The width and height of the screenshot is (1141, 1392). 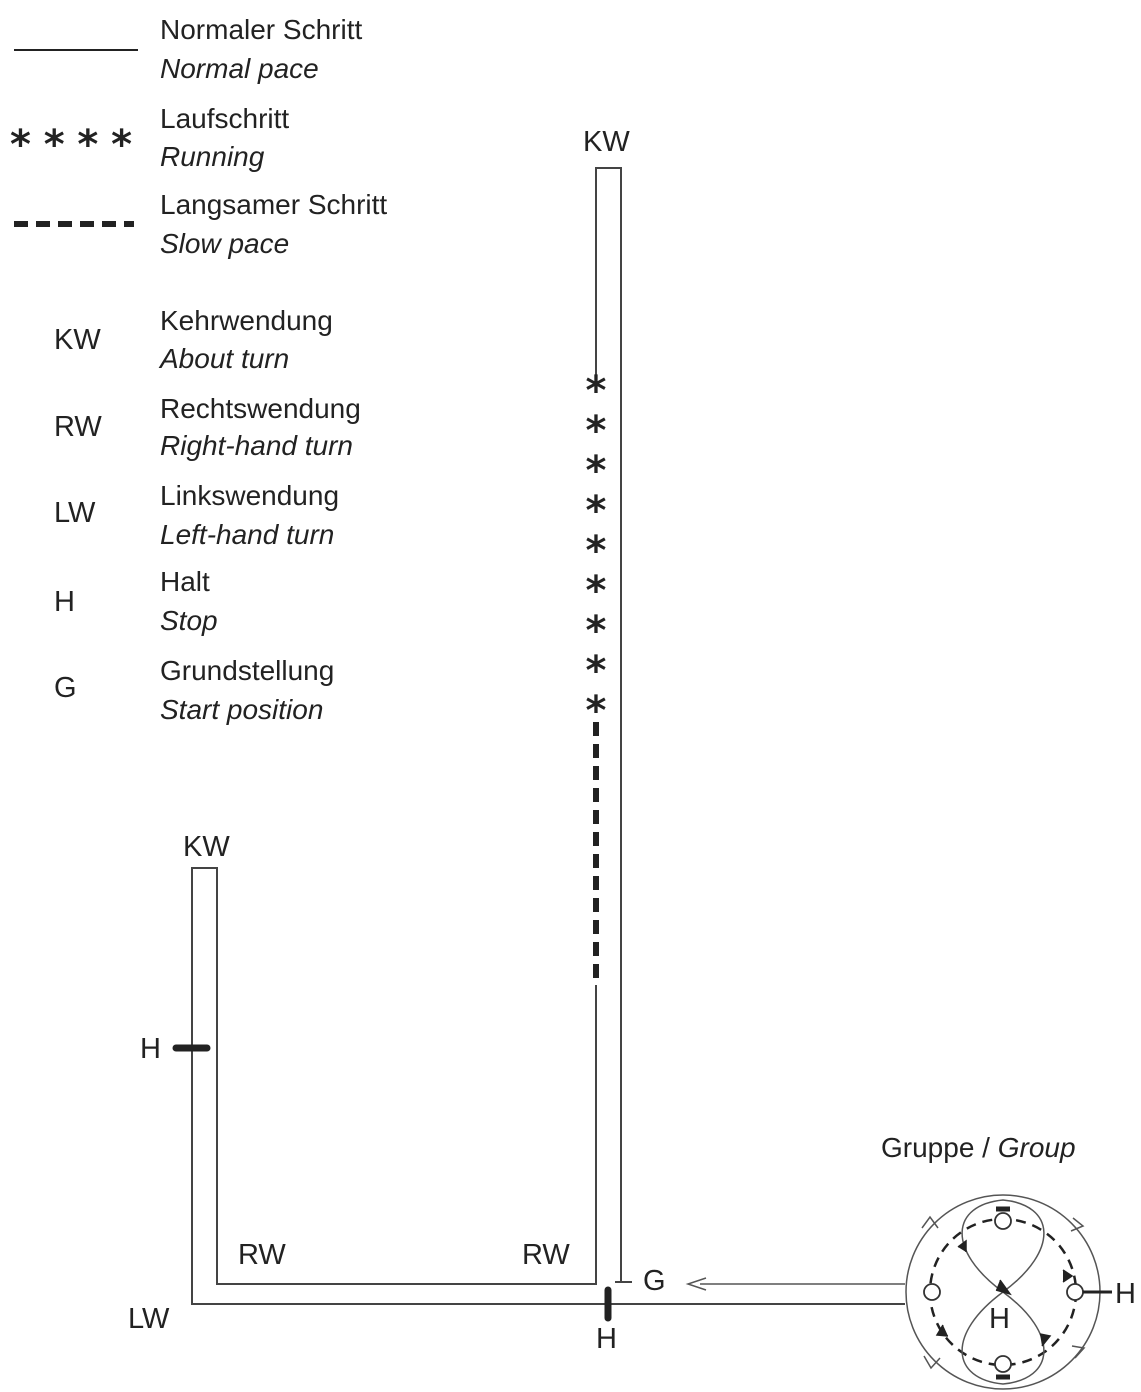 What do you see at coordinates (999, 1319) in the screenshot?
I see `group-label-h-center: H` at bounding box center [999, 1319].